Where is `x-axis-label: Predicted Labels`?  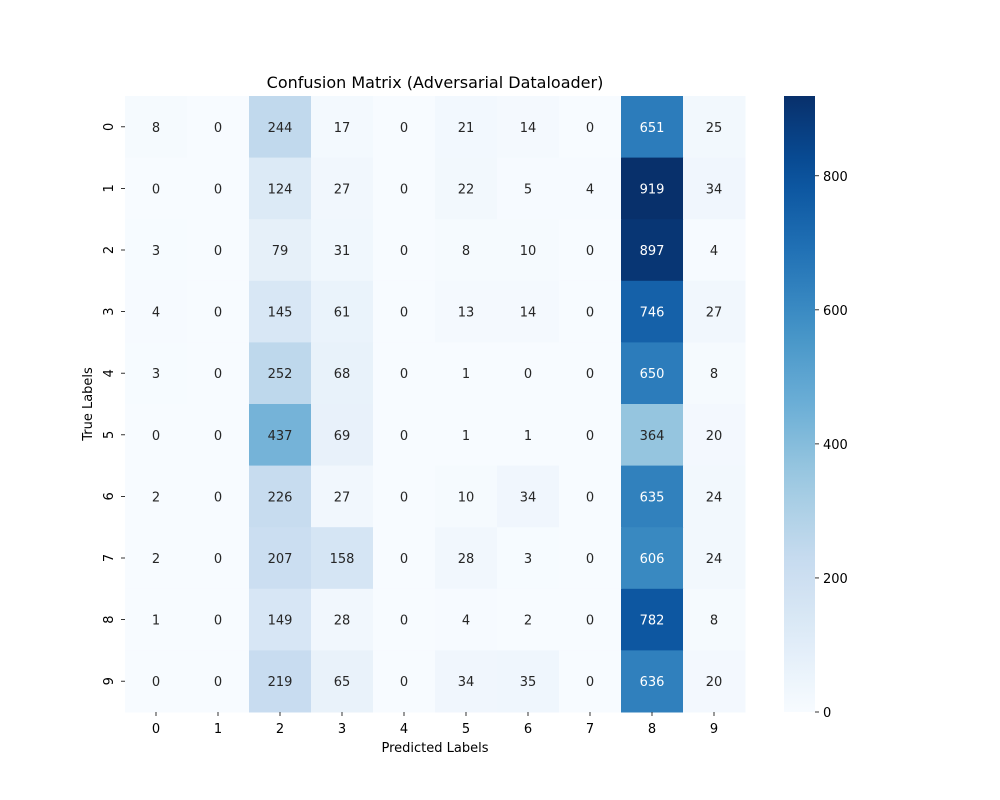 x-axis-label: Predicted Labels is located at coordinates (434, 748).